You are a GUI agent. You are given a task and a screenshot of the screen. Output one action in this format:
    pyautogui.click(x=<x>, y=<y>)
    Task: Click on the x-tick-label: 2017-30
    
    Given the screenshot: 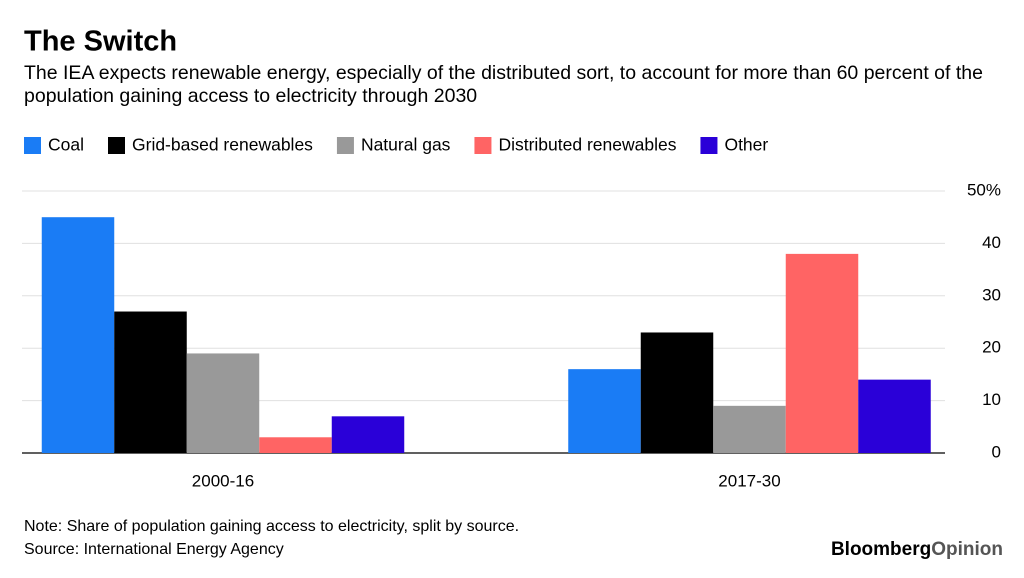 What is the action you would take?
    pyautogui.click(x=749, y=480)
    